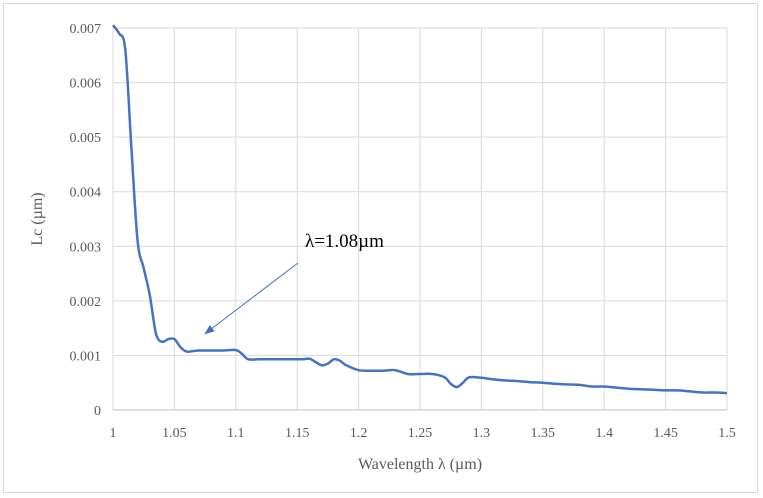 Image resolution: width=763 pixels, height=498 pixels. Describe the element at coordinates (251, 298) in the screenshot. I see `annotation-arrow` at that location.